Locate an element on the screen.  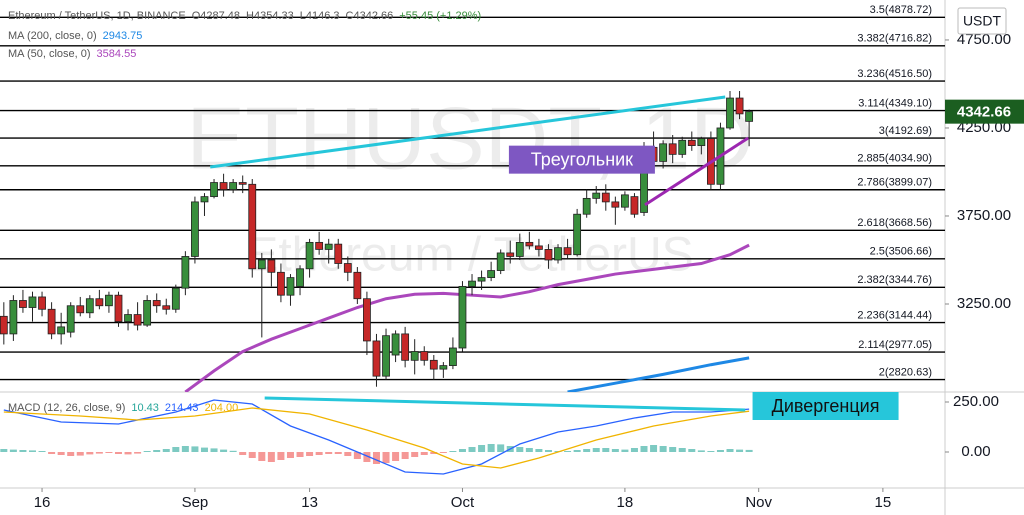
ma-line is located at coordinates (658, 374).